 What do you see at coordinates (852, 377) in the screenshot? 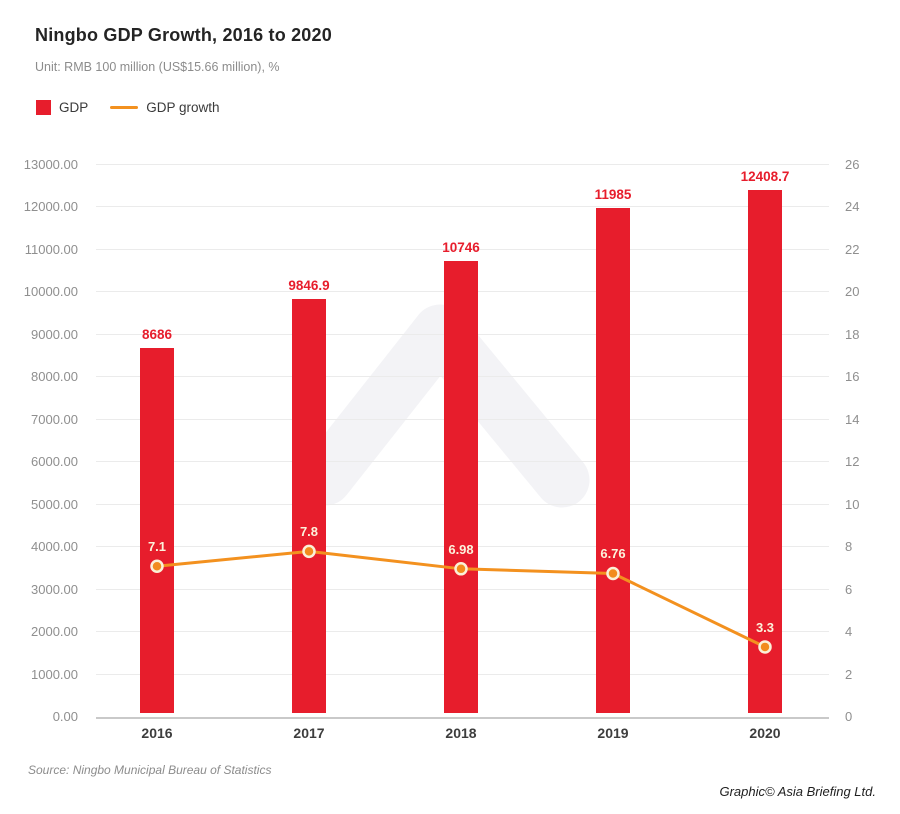
I see `y-axis-right-tick-label: 16` at bounding box center [852, 377].